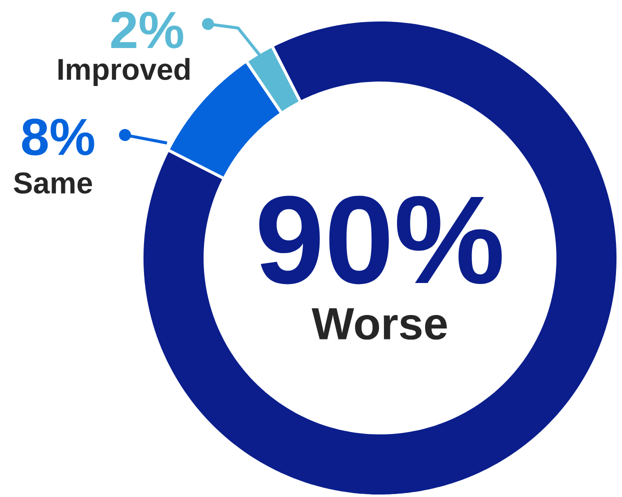 The height and width of the screenshot is (497, 622). I want to click on data-label: 8%, so click(58, 137).